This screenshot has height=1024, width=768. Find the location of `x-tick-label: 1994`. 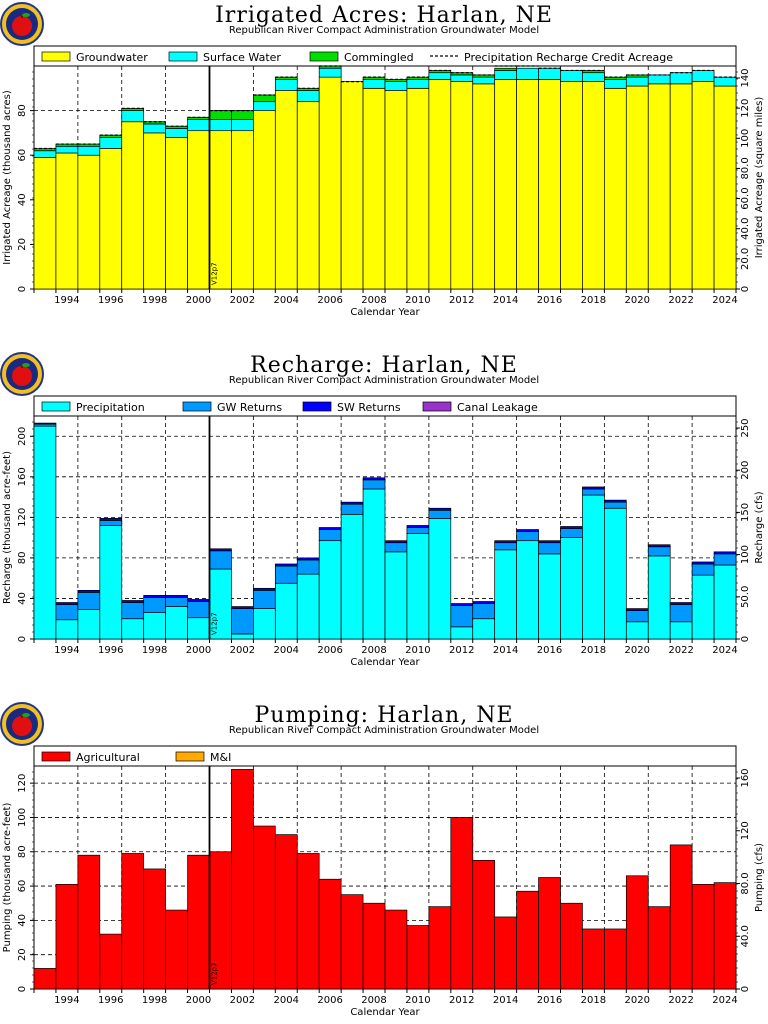

x-tick-label: 1994 is located at coordinates (66, 650).